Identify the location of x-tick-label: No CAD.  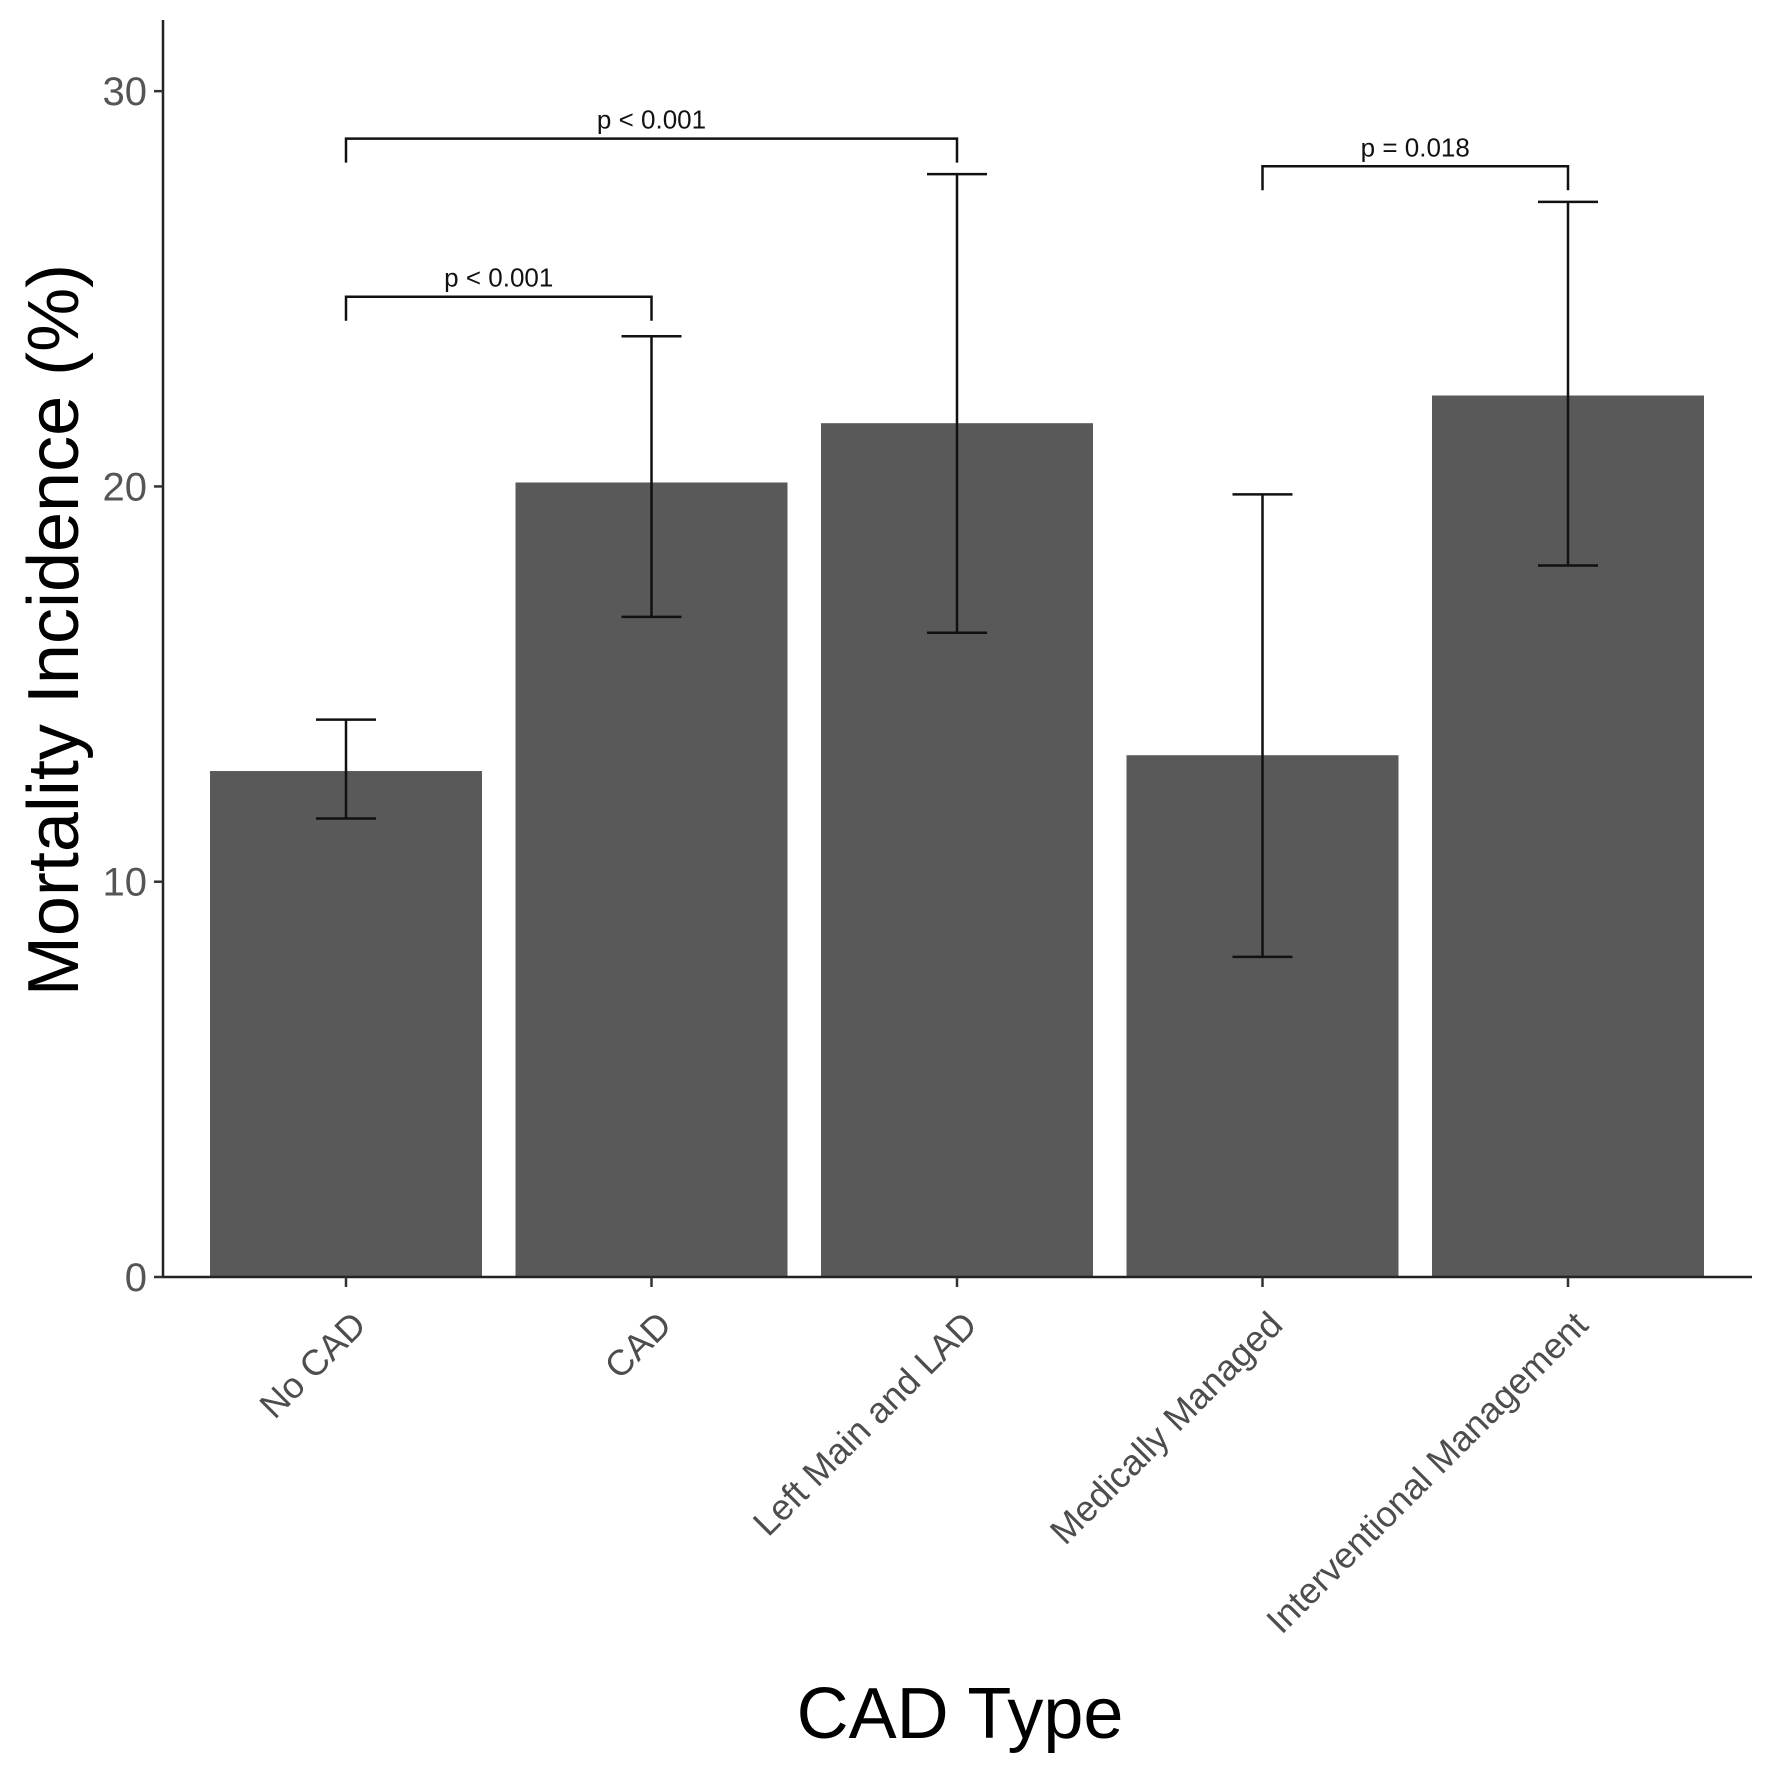
(312, 1365).